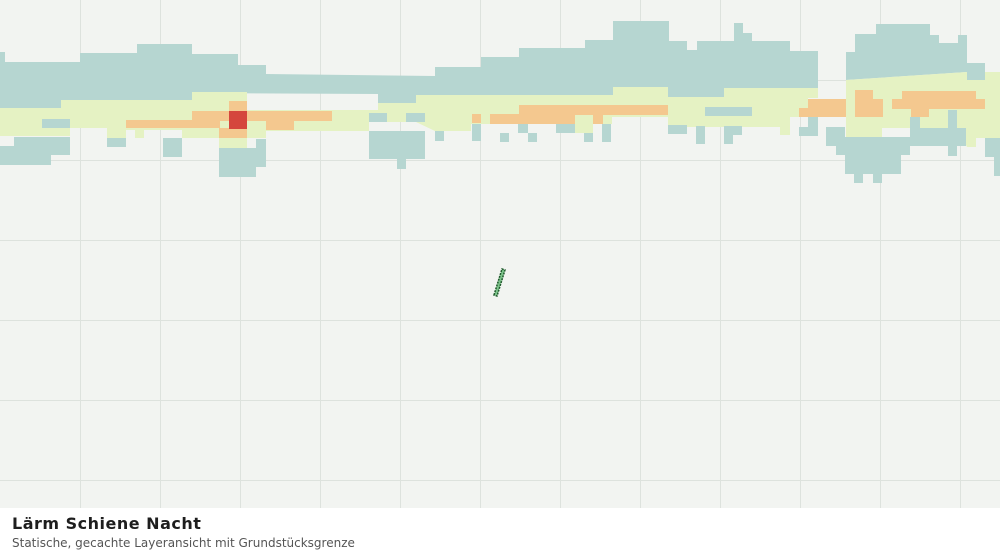  What do you see at coordinates (499, 282) in the screenshot?
I see `parcel-boundary` at bounding box center [499, 282].